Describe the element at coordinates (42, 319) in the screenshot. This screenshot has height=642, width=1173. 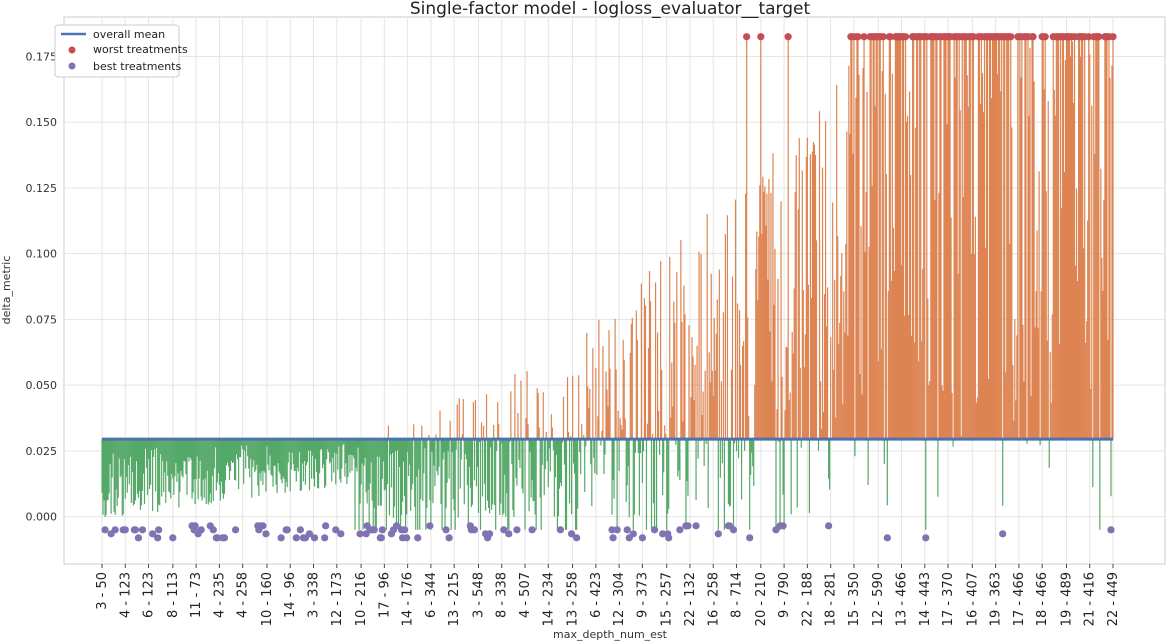
I see `y-tick-label: 0.075` at that location.